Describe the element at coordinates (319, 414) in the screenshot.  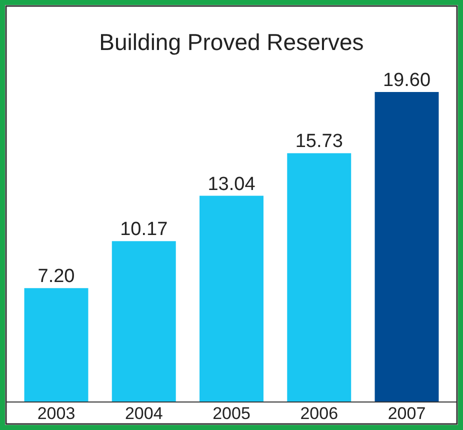
I see `x-tick-label: 2006` at that location.